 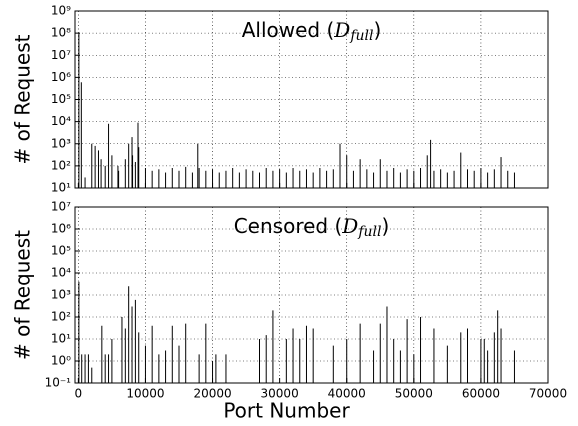 What do you see at coordinates (286, 411) in the screenshot?
I see `x-axis-label: Port Number` at bounding box center [286, 411].